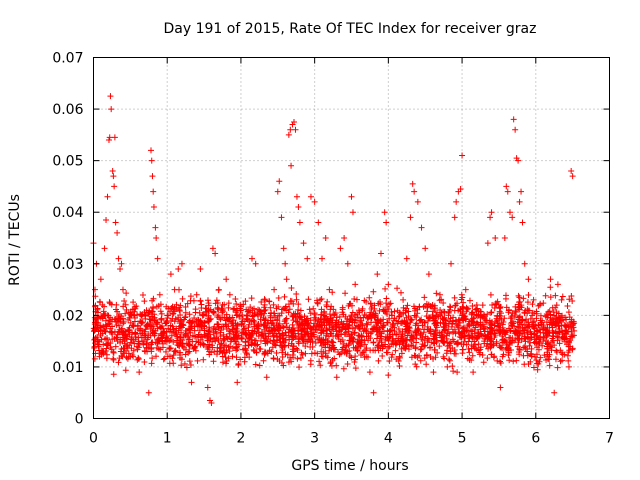 The image size is (640, 480). I want to click on y-tick-label: 0.04, so click(67, 213).